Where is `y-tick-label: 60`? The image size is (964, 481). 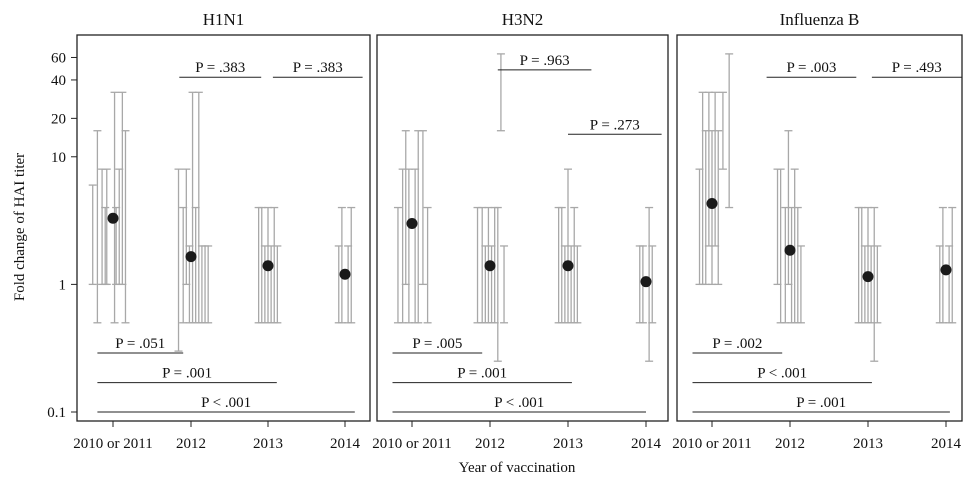 y-tick-label: 60 is located at coordinates (58, 58).